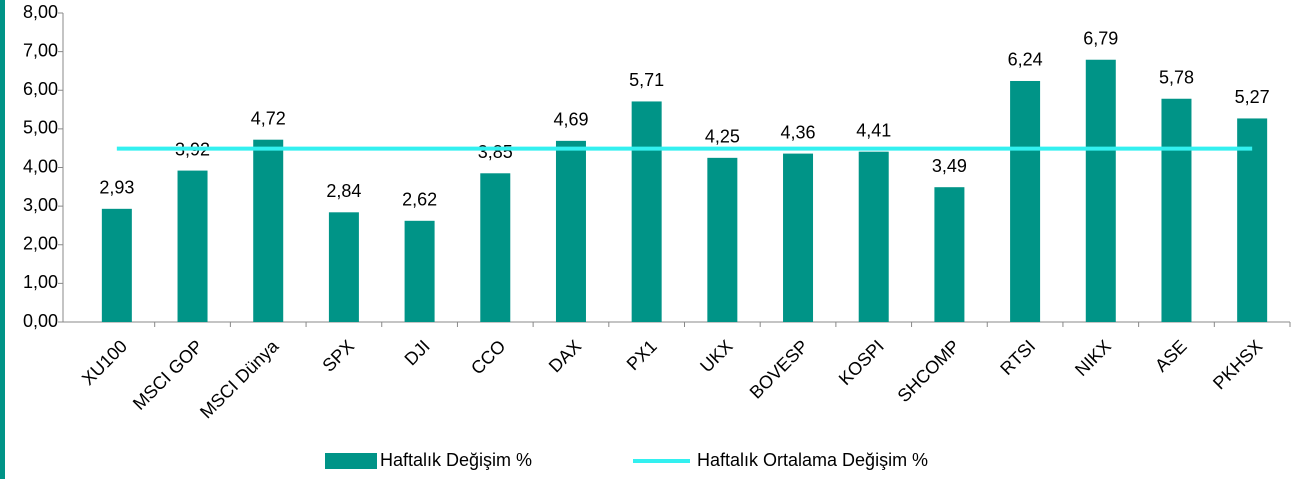 This screenshot has width=1298, height=479. Describe the element at coordinates (40, 89) in the screenshot. I see `y-tick-label: 6,00` at that location.